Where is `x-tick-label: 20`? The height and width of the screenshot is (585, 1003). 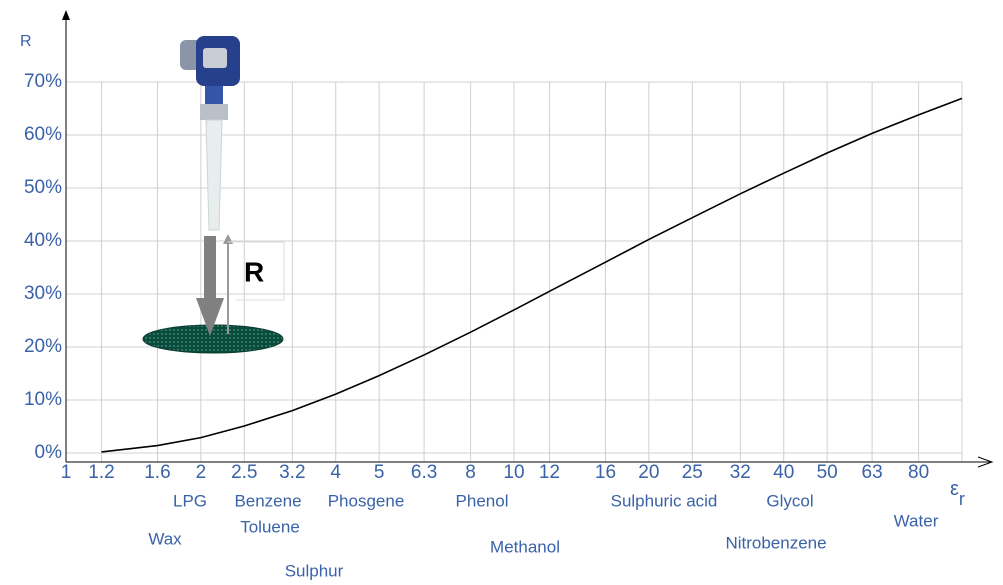 x-tick-label: 20 is located at coordinates (648, 472).